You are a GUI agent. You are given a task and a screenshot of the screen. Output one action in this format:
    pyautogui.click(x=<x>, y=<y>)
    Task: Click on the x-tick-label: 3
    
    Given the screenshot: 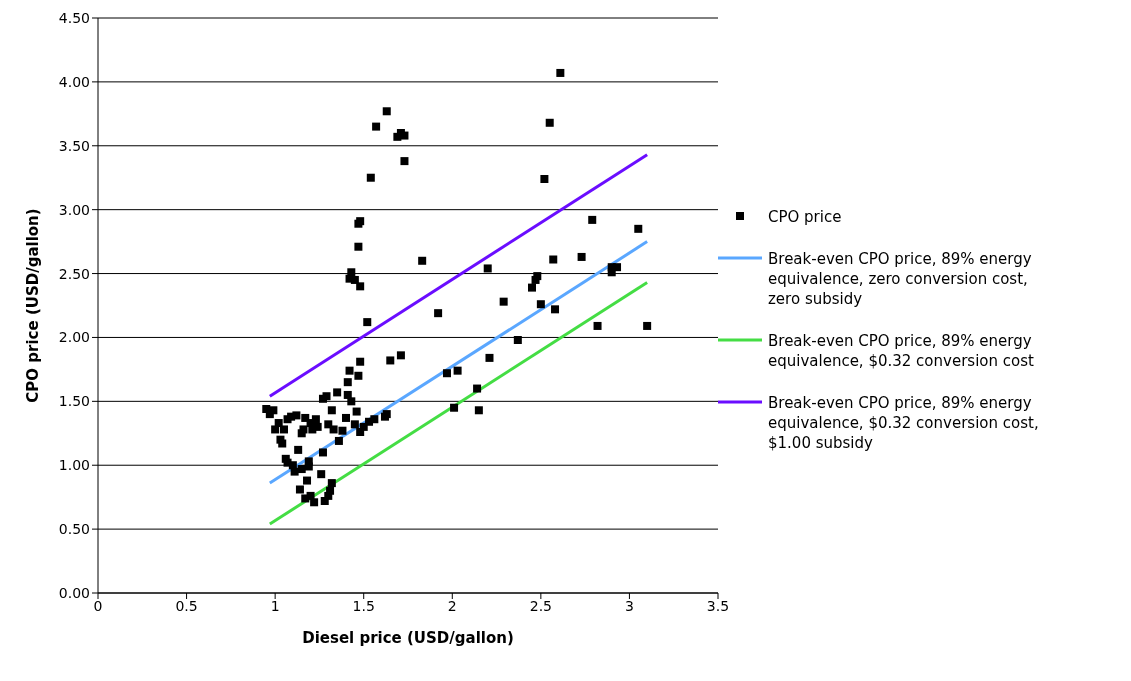 What is the action you would take?
    pyautogui.click(x=629, y=605)
    